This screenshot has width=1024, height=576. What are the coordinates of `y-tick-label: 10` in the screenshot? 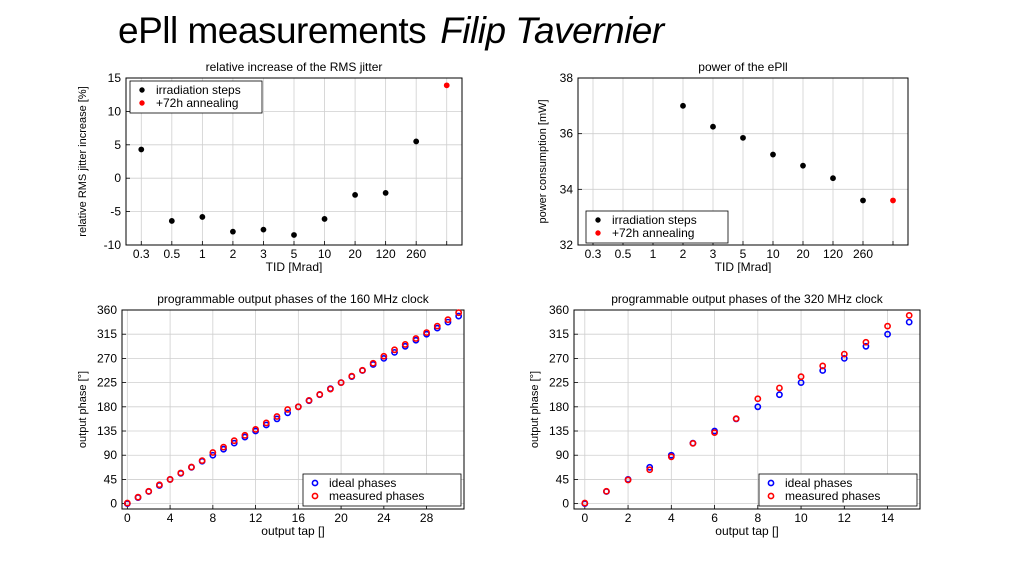 It's located at (115, 111).